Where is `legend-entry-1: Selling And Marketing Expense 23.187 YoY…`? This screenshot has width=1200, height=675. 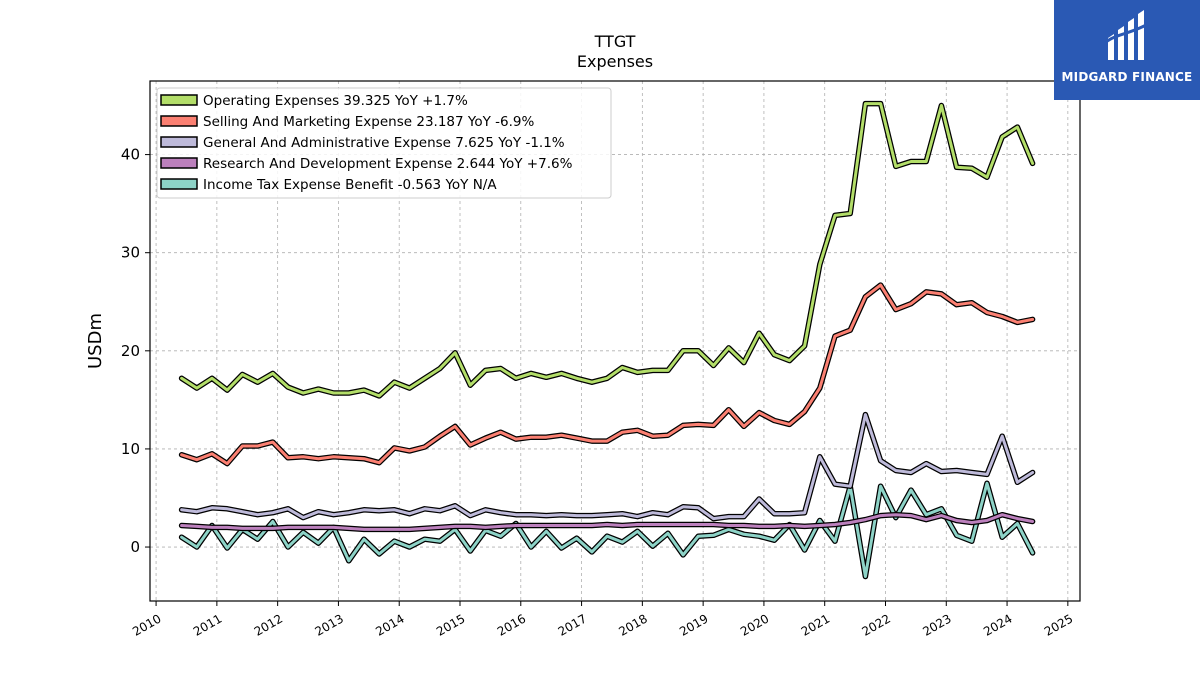
legend-entry-1: Selling And Marketing Expense 23.187 YoY… is located at coordinates (368, 122).